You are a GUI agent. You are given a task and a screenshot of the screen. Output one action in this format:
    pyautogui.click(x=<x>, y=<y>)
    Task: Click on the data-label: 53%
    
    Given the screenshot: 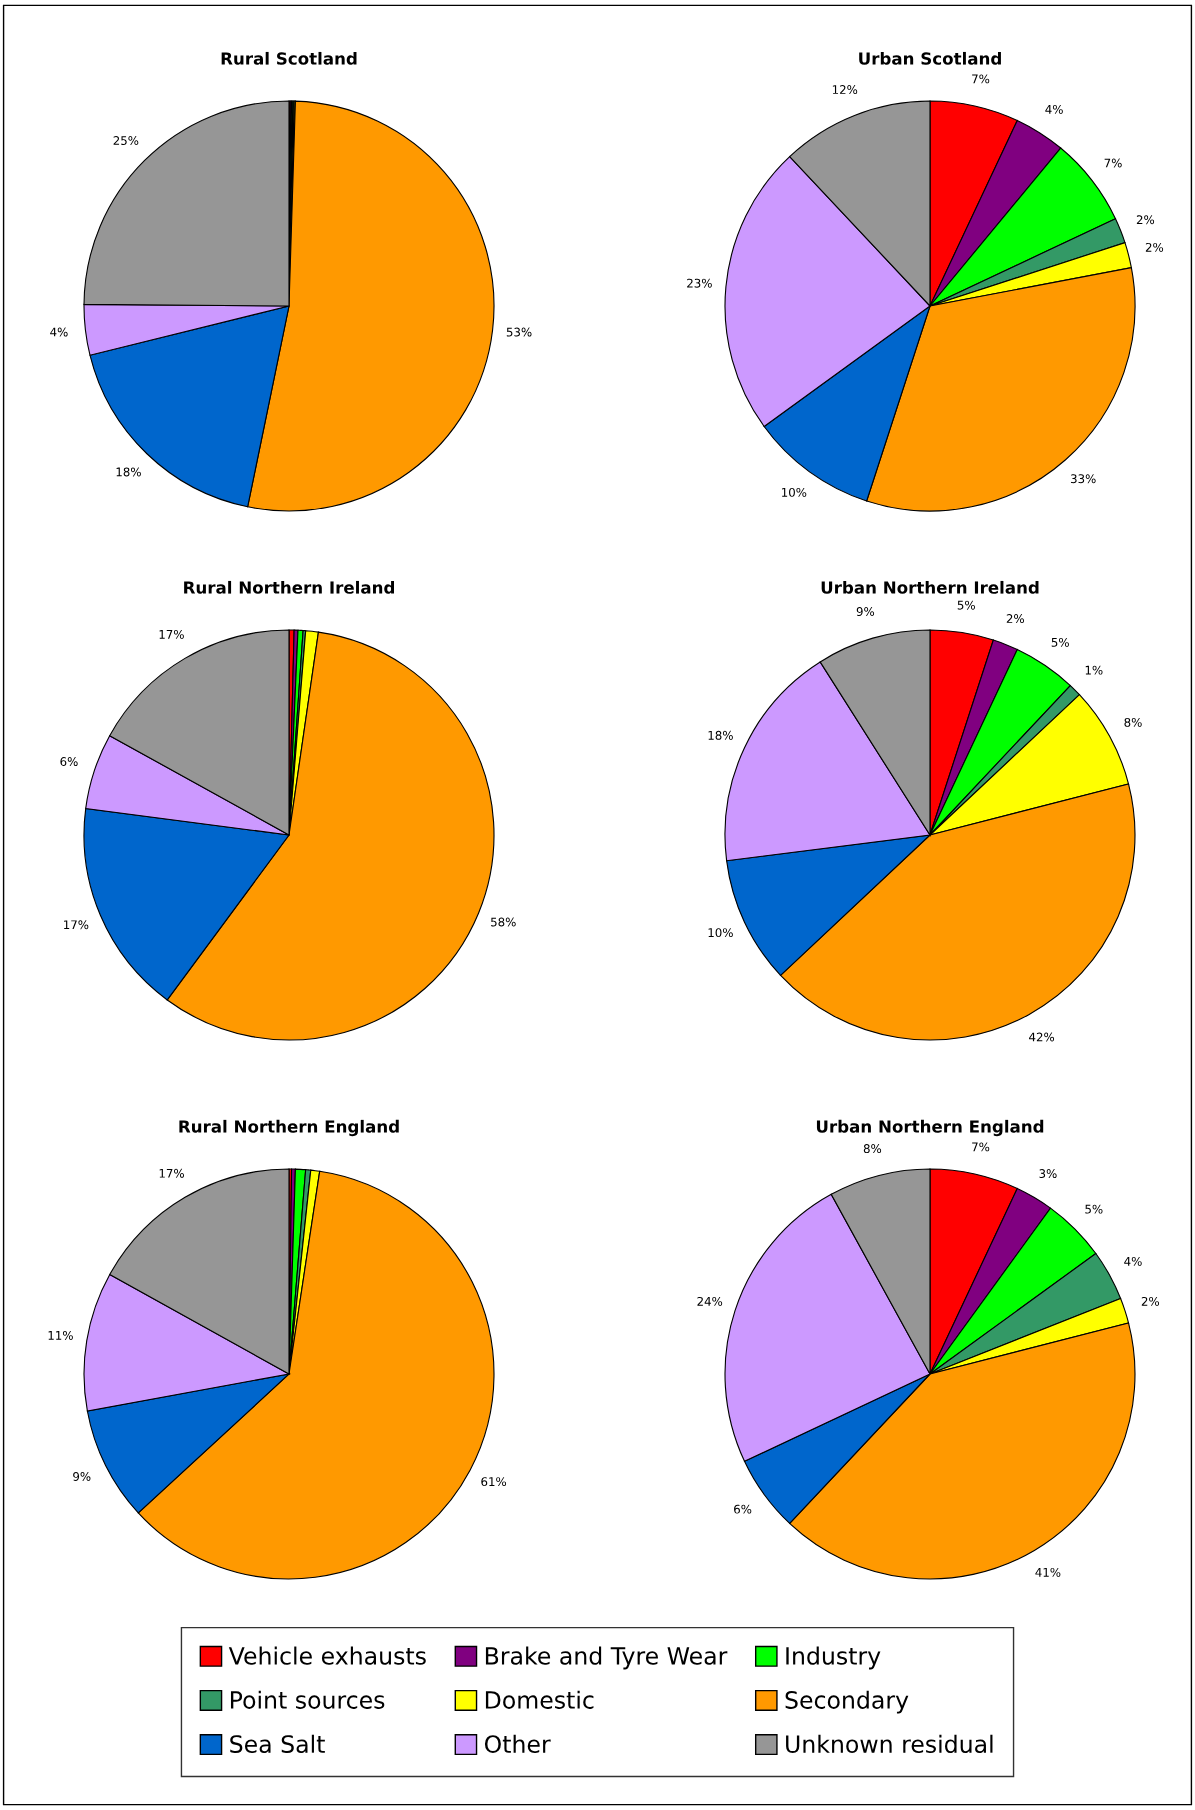 What is the action you would take?
    pyautogui.click(x=519, y=332)
    